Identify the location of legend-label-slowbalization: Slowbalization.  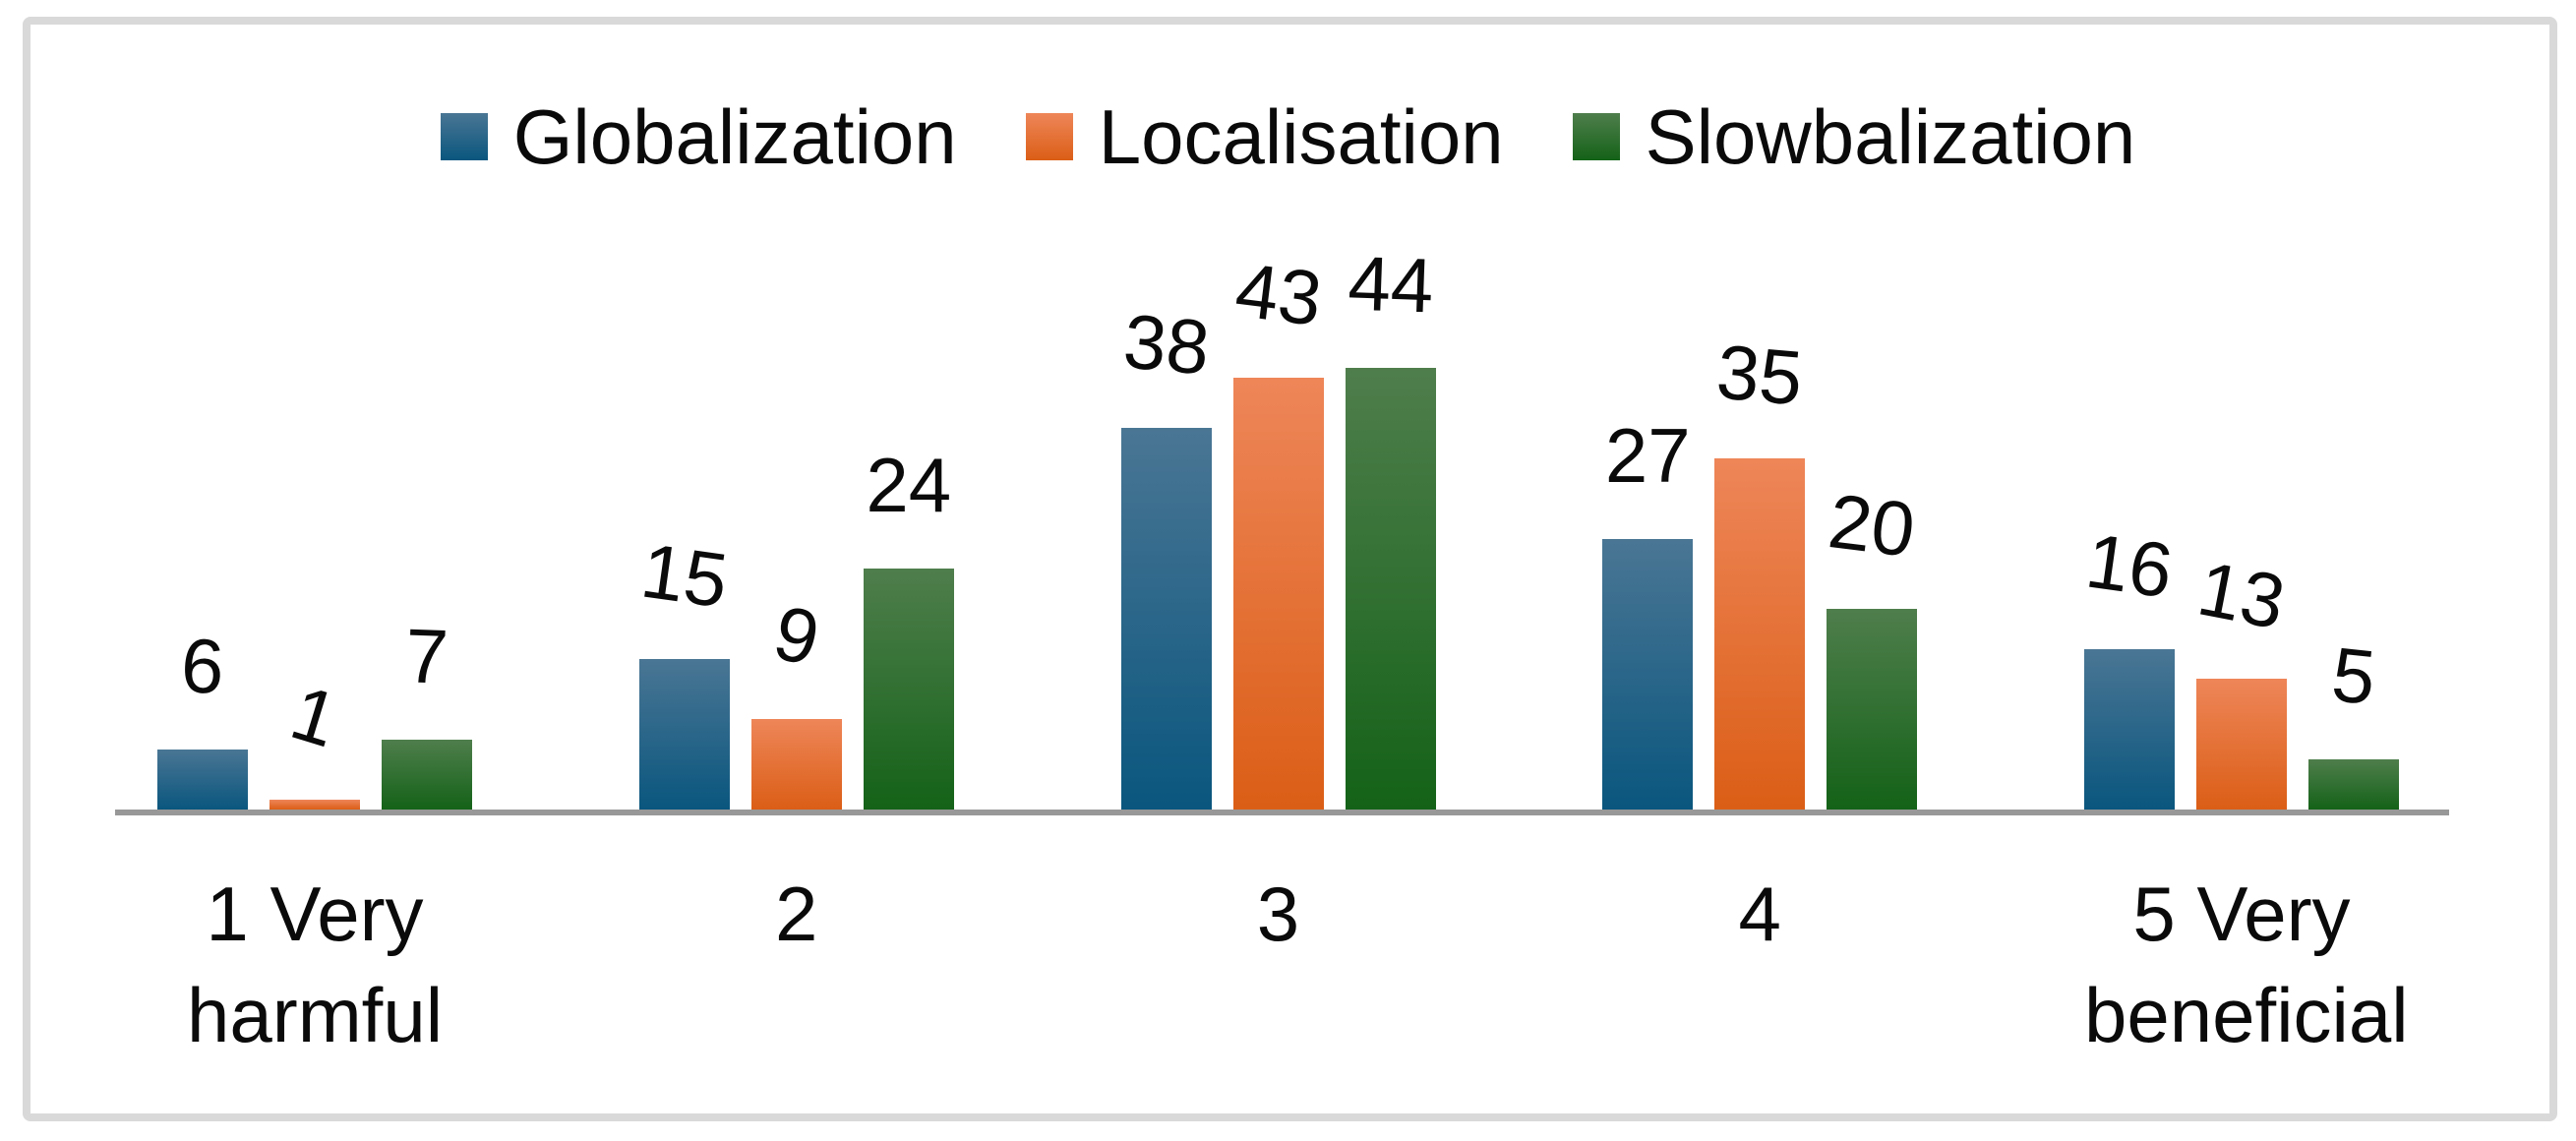
(1891, 137).